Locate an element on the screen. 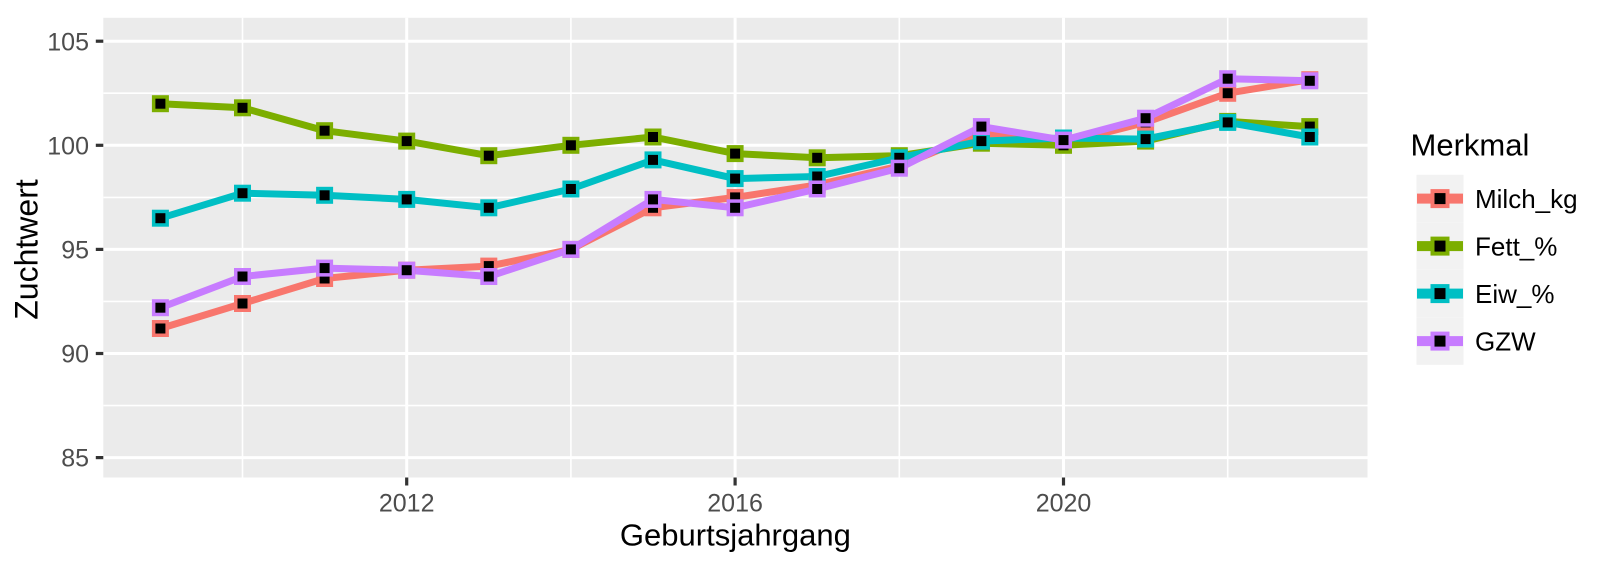  svg-text: Zuchtwert is located at coordinates (27, 249).